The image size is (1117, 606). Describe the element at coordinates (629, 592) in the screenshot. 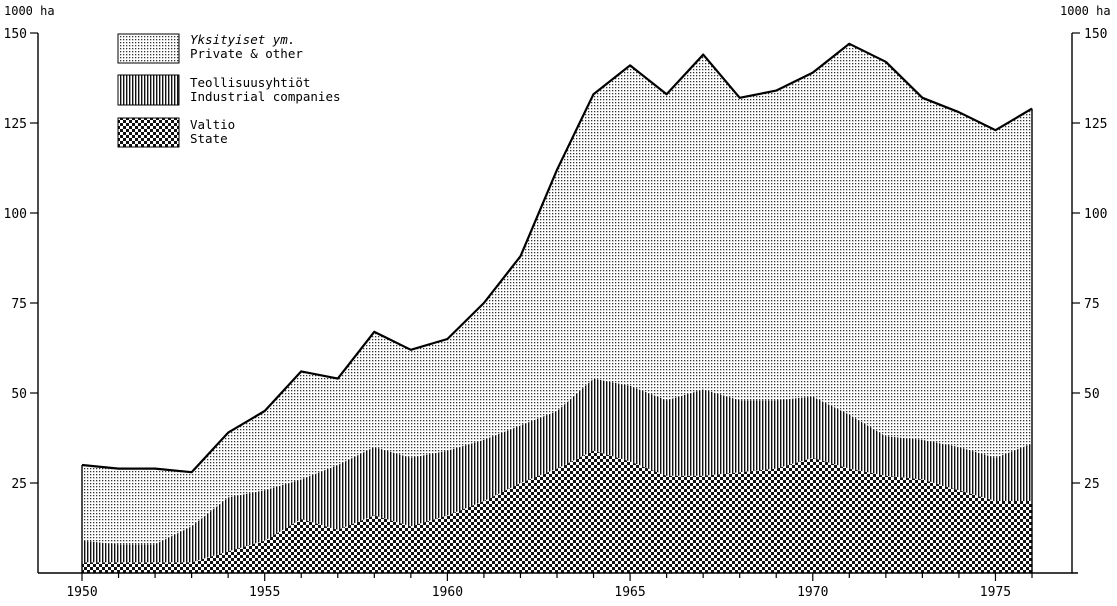

I see `x-tick-label: 1965` at that location.